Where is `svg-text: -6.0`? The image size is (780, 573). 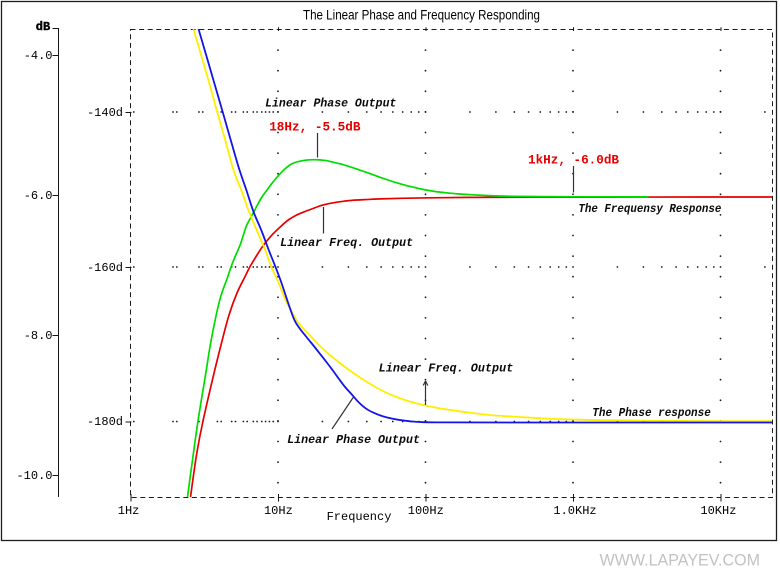 svg-text: -6.0 is located at coordinates (38, 196).